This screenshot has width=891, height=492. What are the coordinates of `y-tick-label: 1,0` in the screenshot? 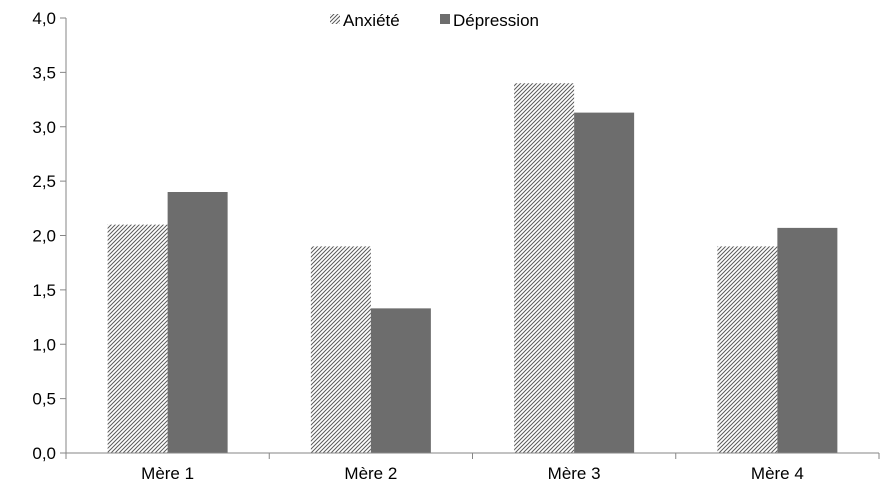 It's located at (44, 344).